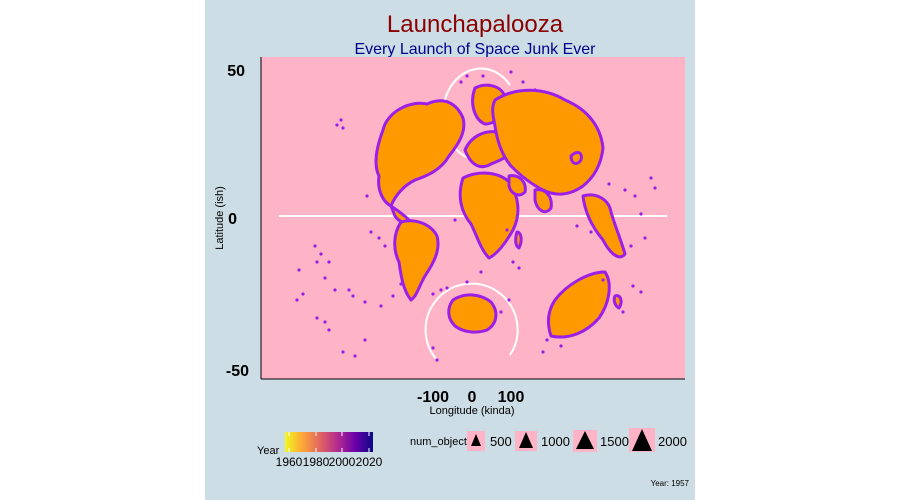 The width and height of the screenshot is (900, 500). I want to click on land-south-america, so click(416, 260).